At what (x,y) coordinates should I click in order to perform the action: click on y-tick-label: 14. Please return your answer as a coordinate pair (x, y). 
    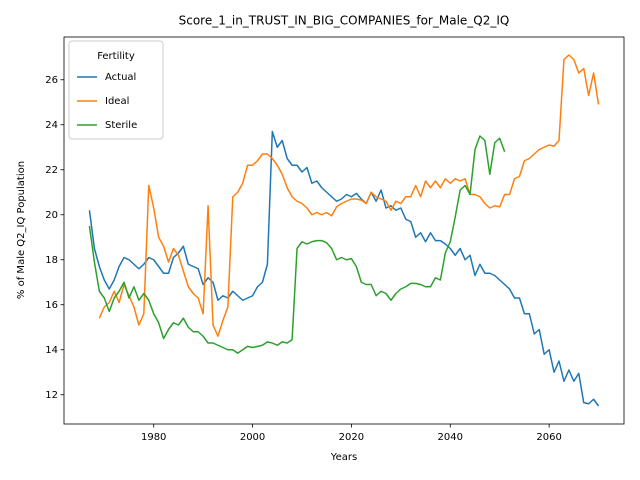
    Looking at the image, I should click on (51, 350).